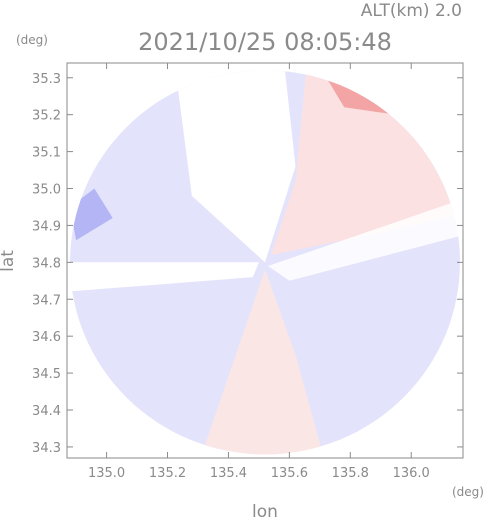  What do you see at coordinates (32, 40) in the screenshot?
I see `y-unit-label: (deg)` at bounding box center [32, 40].